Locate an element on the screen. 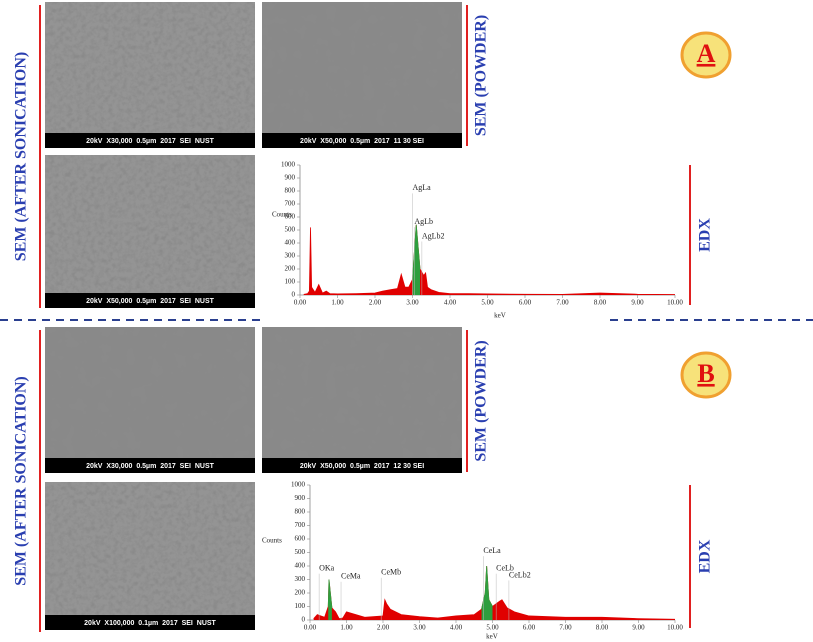  peak-annotation: CeLb2 is located at coordinates (520, 574).